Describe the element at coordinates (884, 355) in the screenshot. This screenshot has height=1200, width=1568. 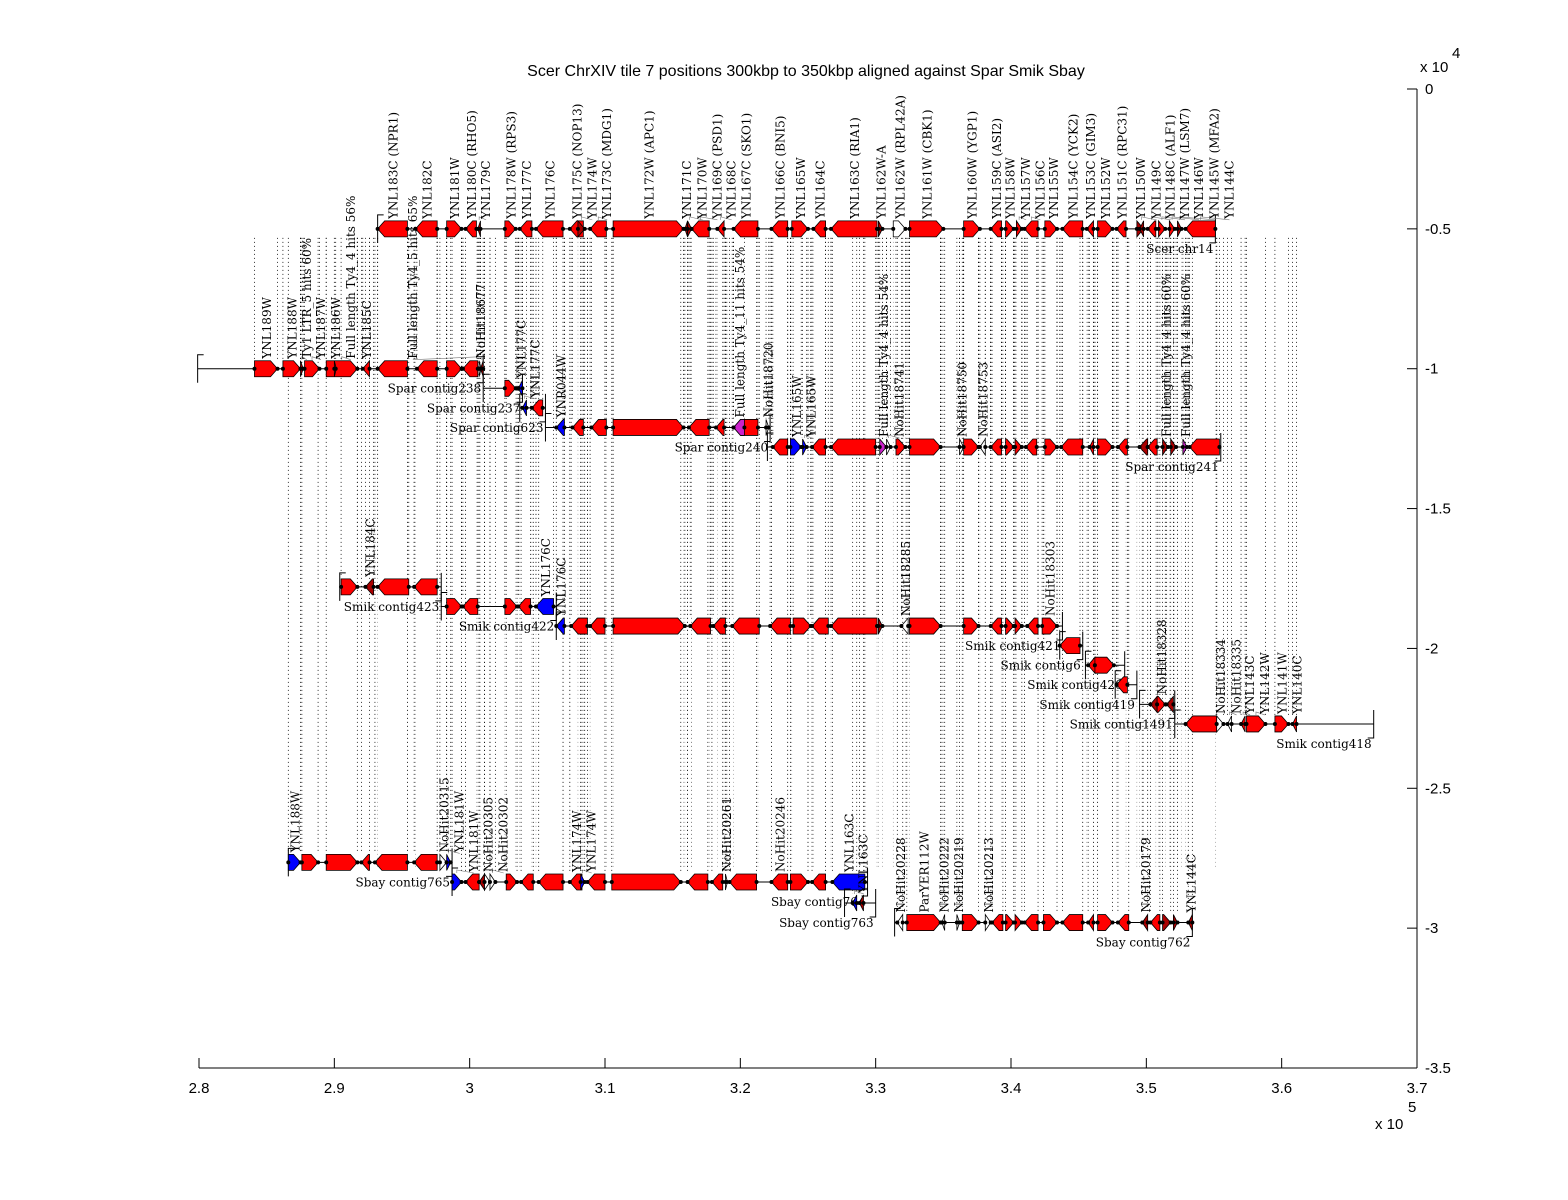
I see `gene-label: Full length Ty4_4 hits 54%` at that location.